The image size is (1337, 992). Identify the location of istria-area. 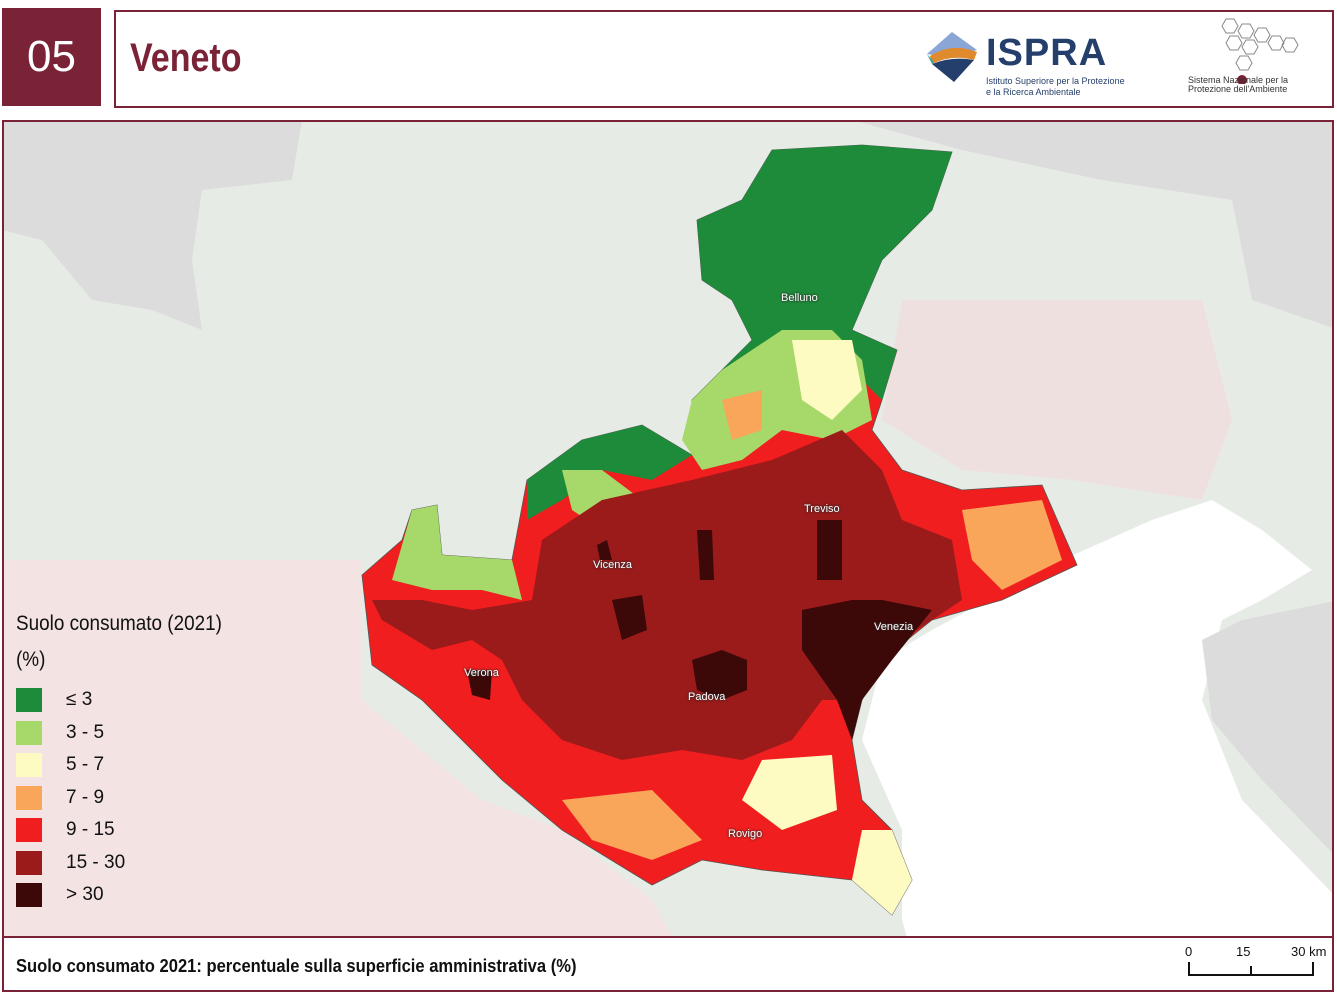
(1267, 727).